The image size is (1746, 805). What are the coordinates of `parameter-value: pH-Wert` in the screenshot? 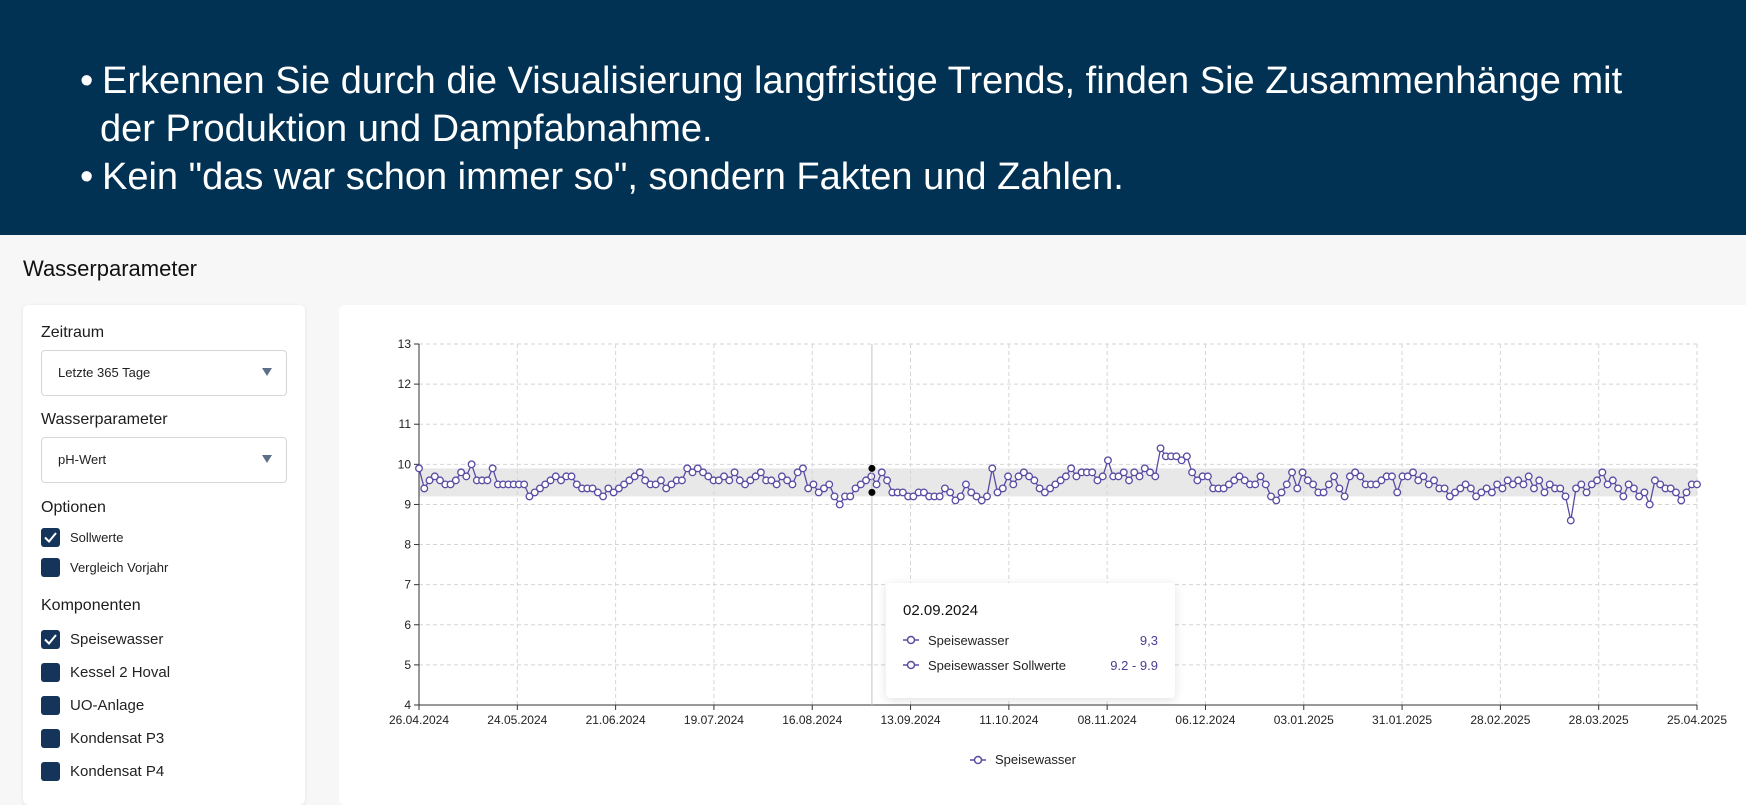 It's located at (82, 459).